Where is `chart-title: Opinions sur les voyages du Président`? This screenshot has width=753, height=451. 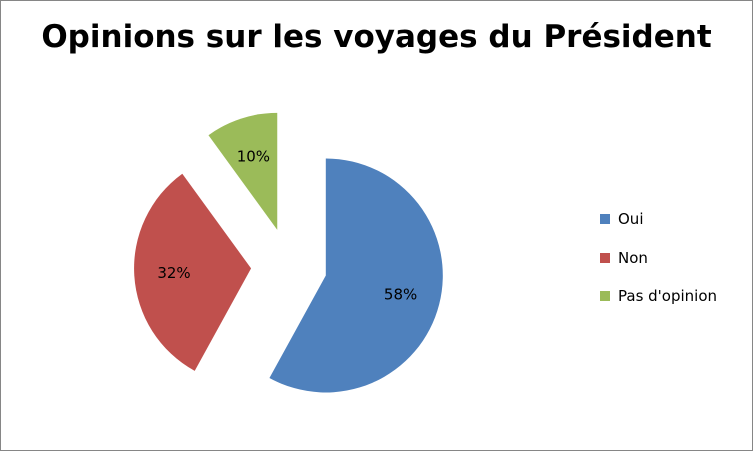 chart-title: Opinions sur les voyages du Président is located at coordinates (376, 37).